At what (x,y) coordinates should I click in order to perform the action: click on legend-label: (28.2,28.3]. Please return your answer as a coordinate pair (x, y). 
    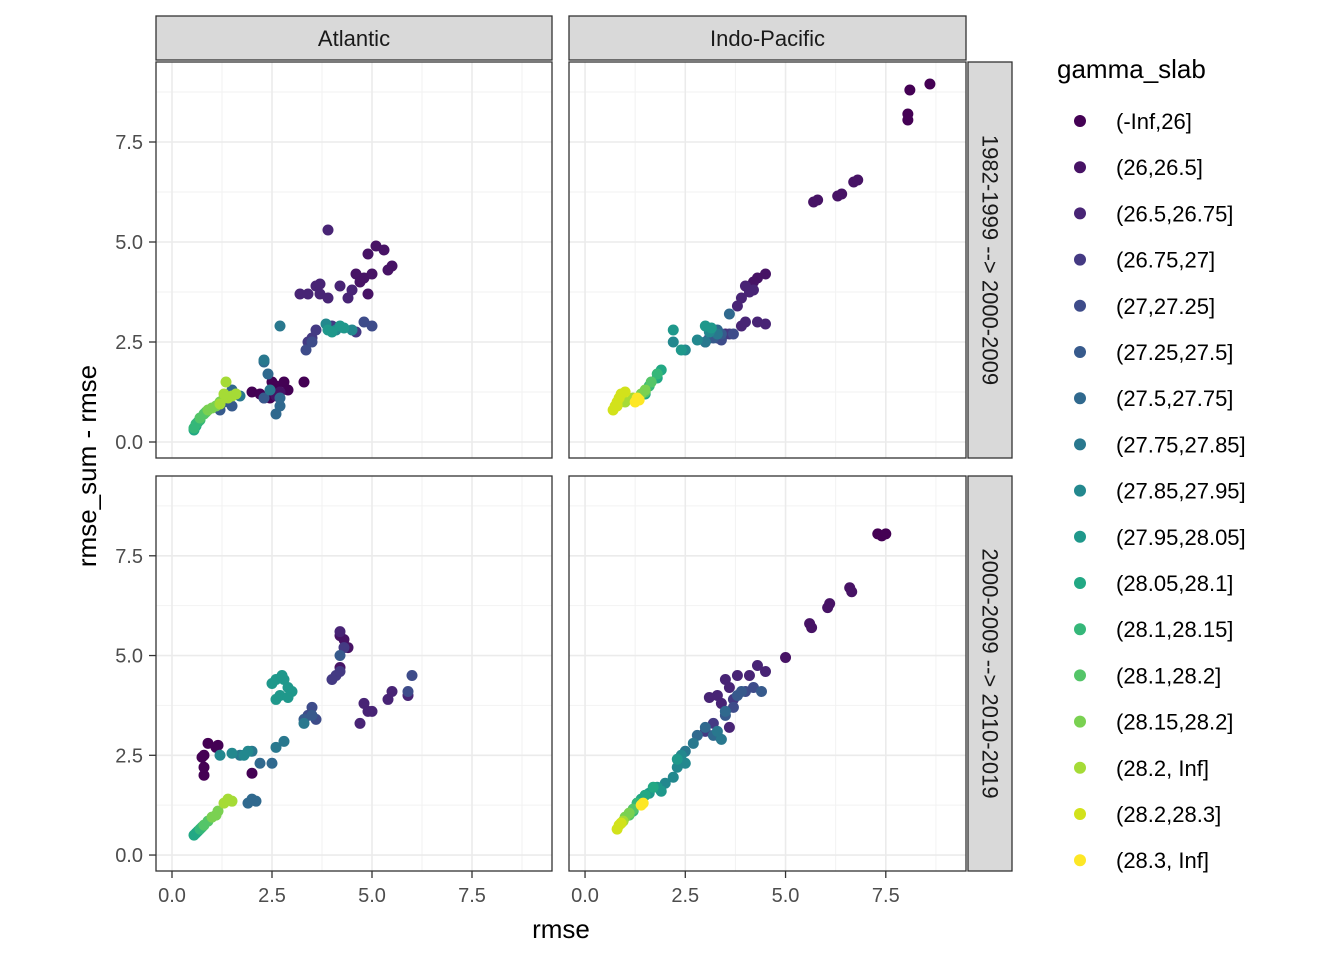
    Looking at the image, I should click on (1168, 814).